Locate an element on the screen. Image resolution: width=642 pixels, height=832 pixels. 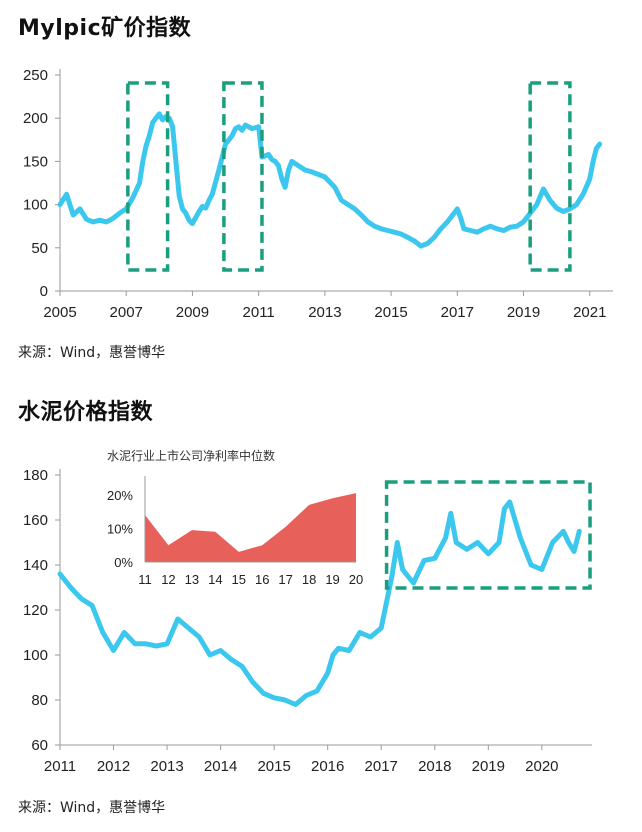
y-tick-label: 0 is located at coordinates (44, 291).